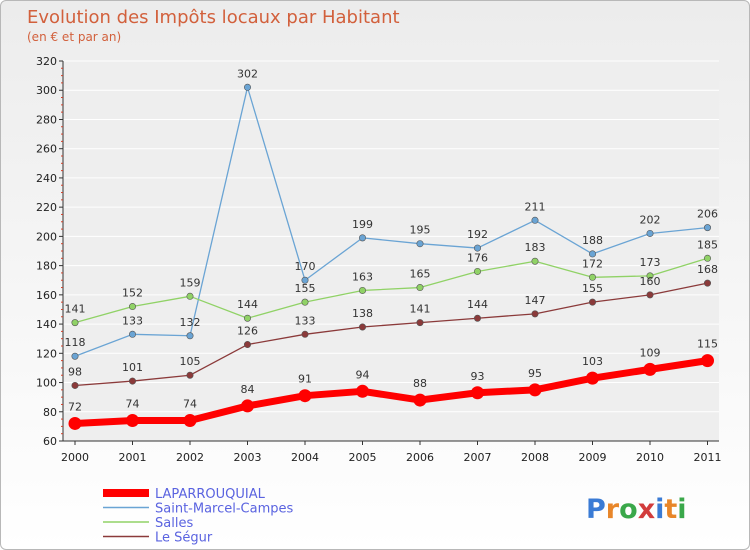 This screenshot has width=750, height=550. Describe the element at coordinates (46, 61) in the screenshot. I see `y-tick-label-320: 320` at that location.